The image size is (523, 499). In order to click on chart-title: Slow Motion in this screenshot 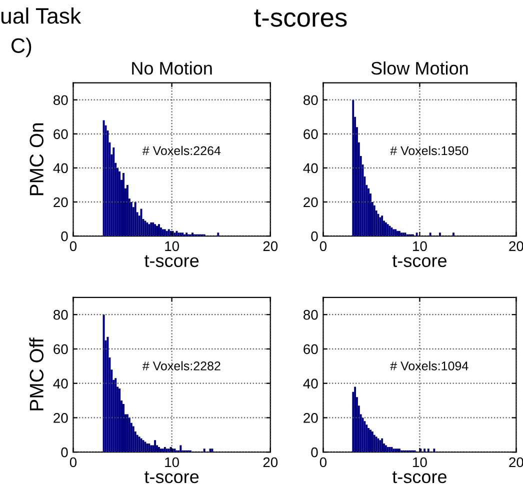, I will do `click(419, 68)`.